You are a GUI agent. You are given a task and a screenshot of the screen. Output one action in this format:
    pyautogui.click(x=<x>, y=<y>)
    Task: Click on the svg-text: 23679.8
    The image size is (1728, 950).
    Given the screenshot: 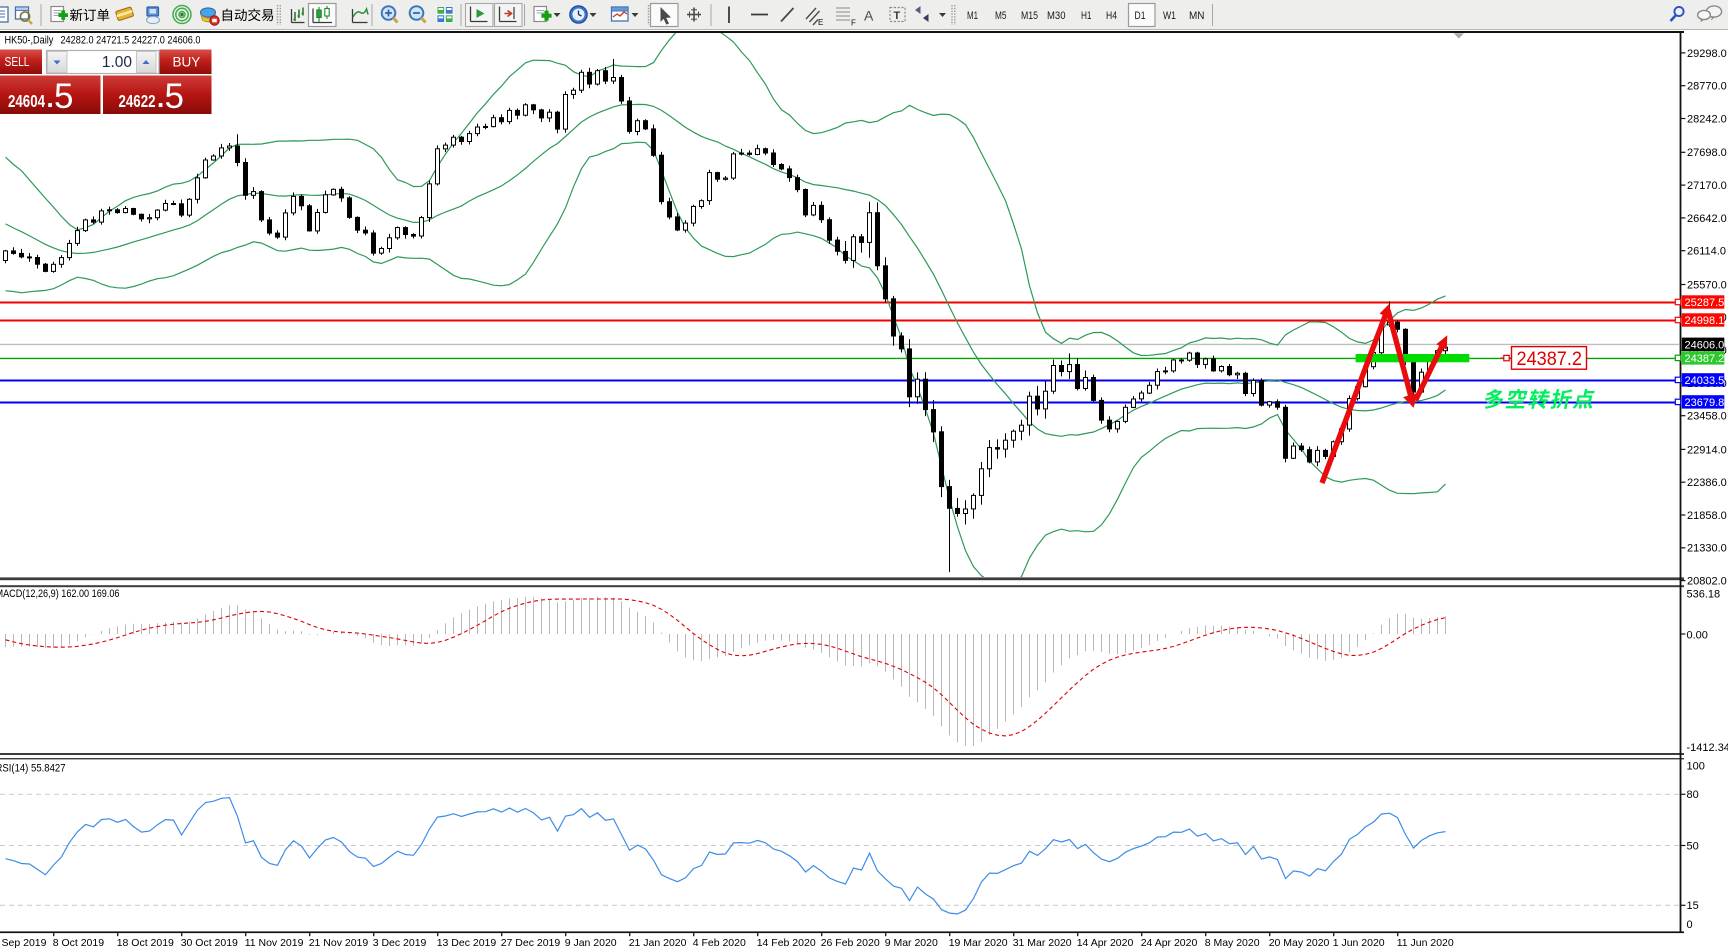 What is the action you would take?
    pyautogui.click(x=1705, y=403)
    